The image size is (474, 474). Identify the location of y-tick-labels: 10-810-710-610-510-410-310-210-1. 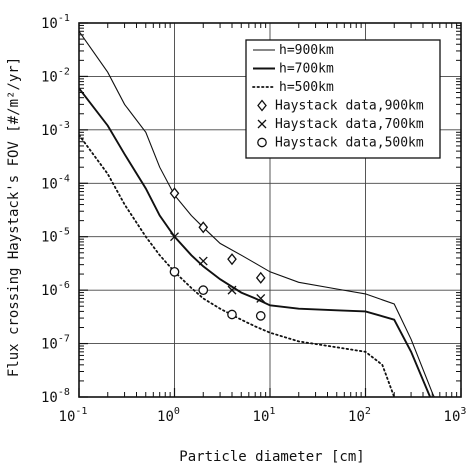
(55, 209).